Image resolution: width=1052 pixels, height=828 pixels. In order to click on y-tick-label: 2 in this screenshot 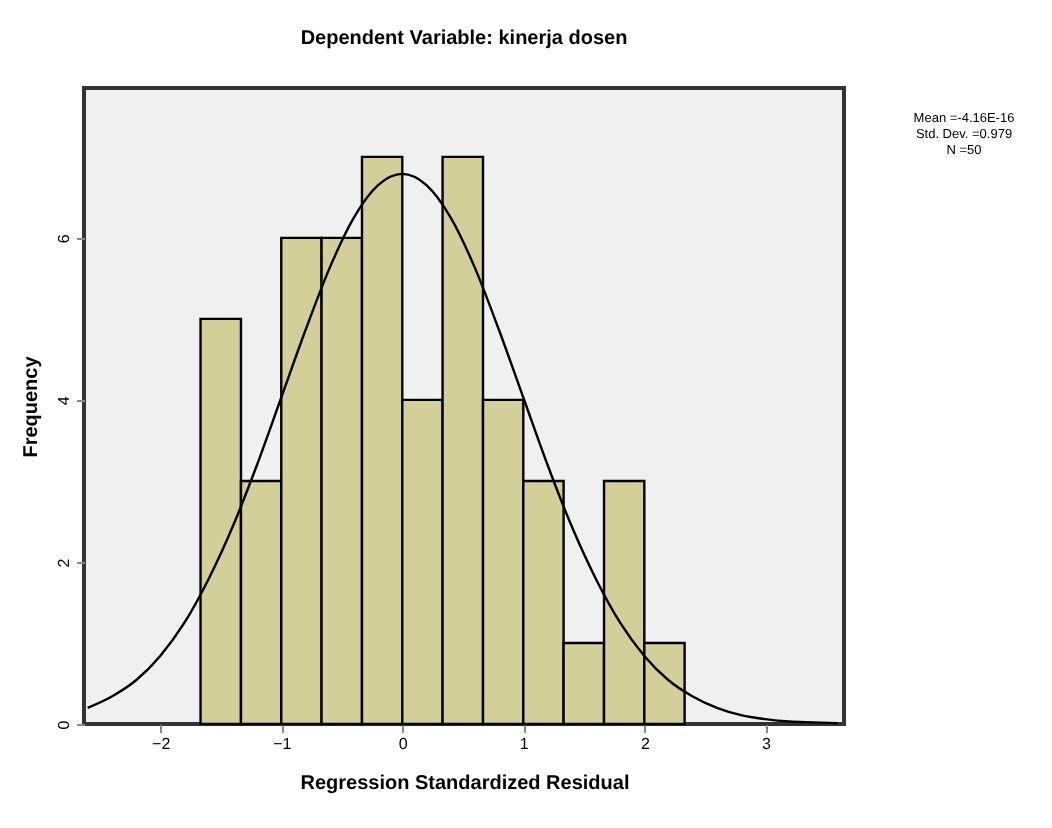, I will do `click(64, 562)`.